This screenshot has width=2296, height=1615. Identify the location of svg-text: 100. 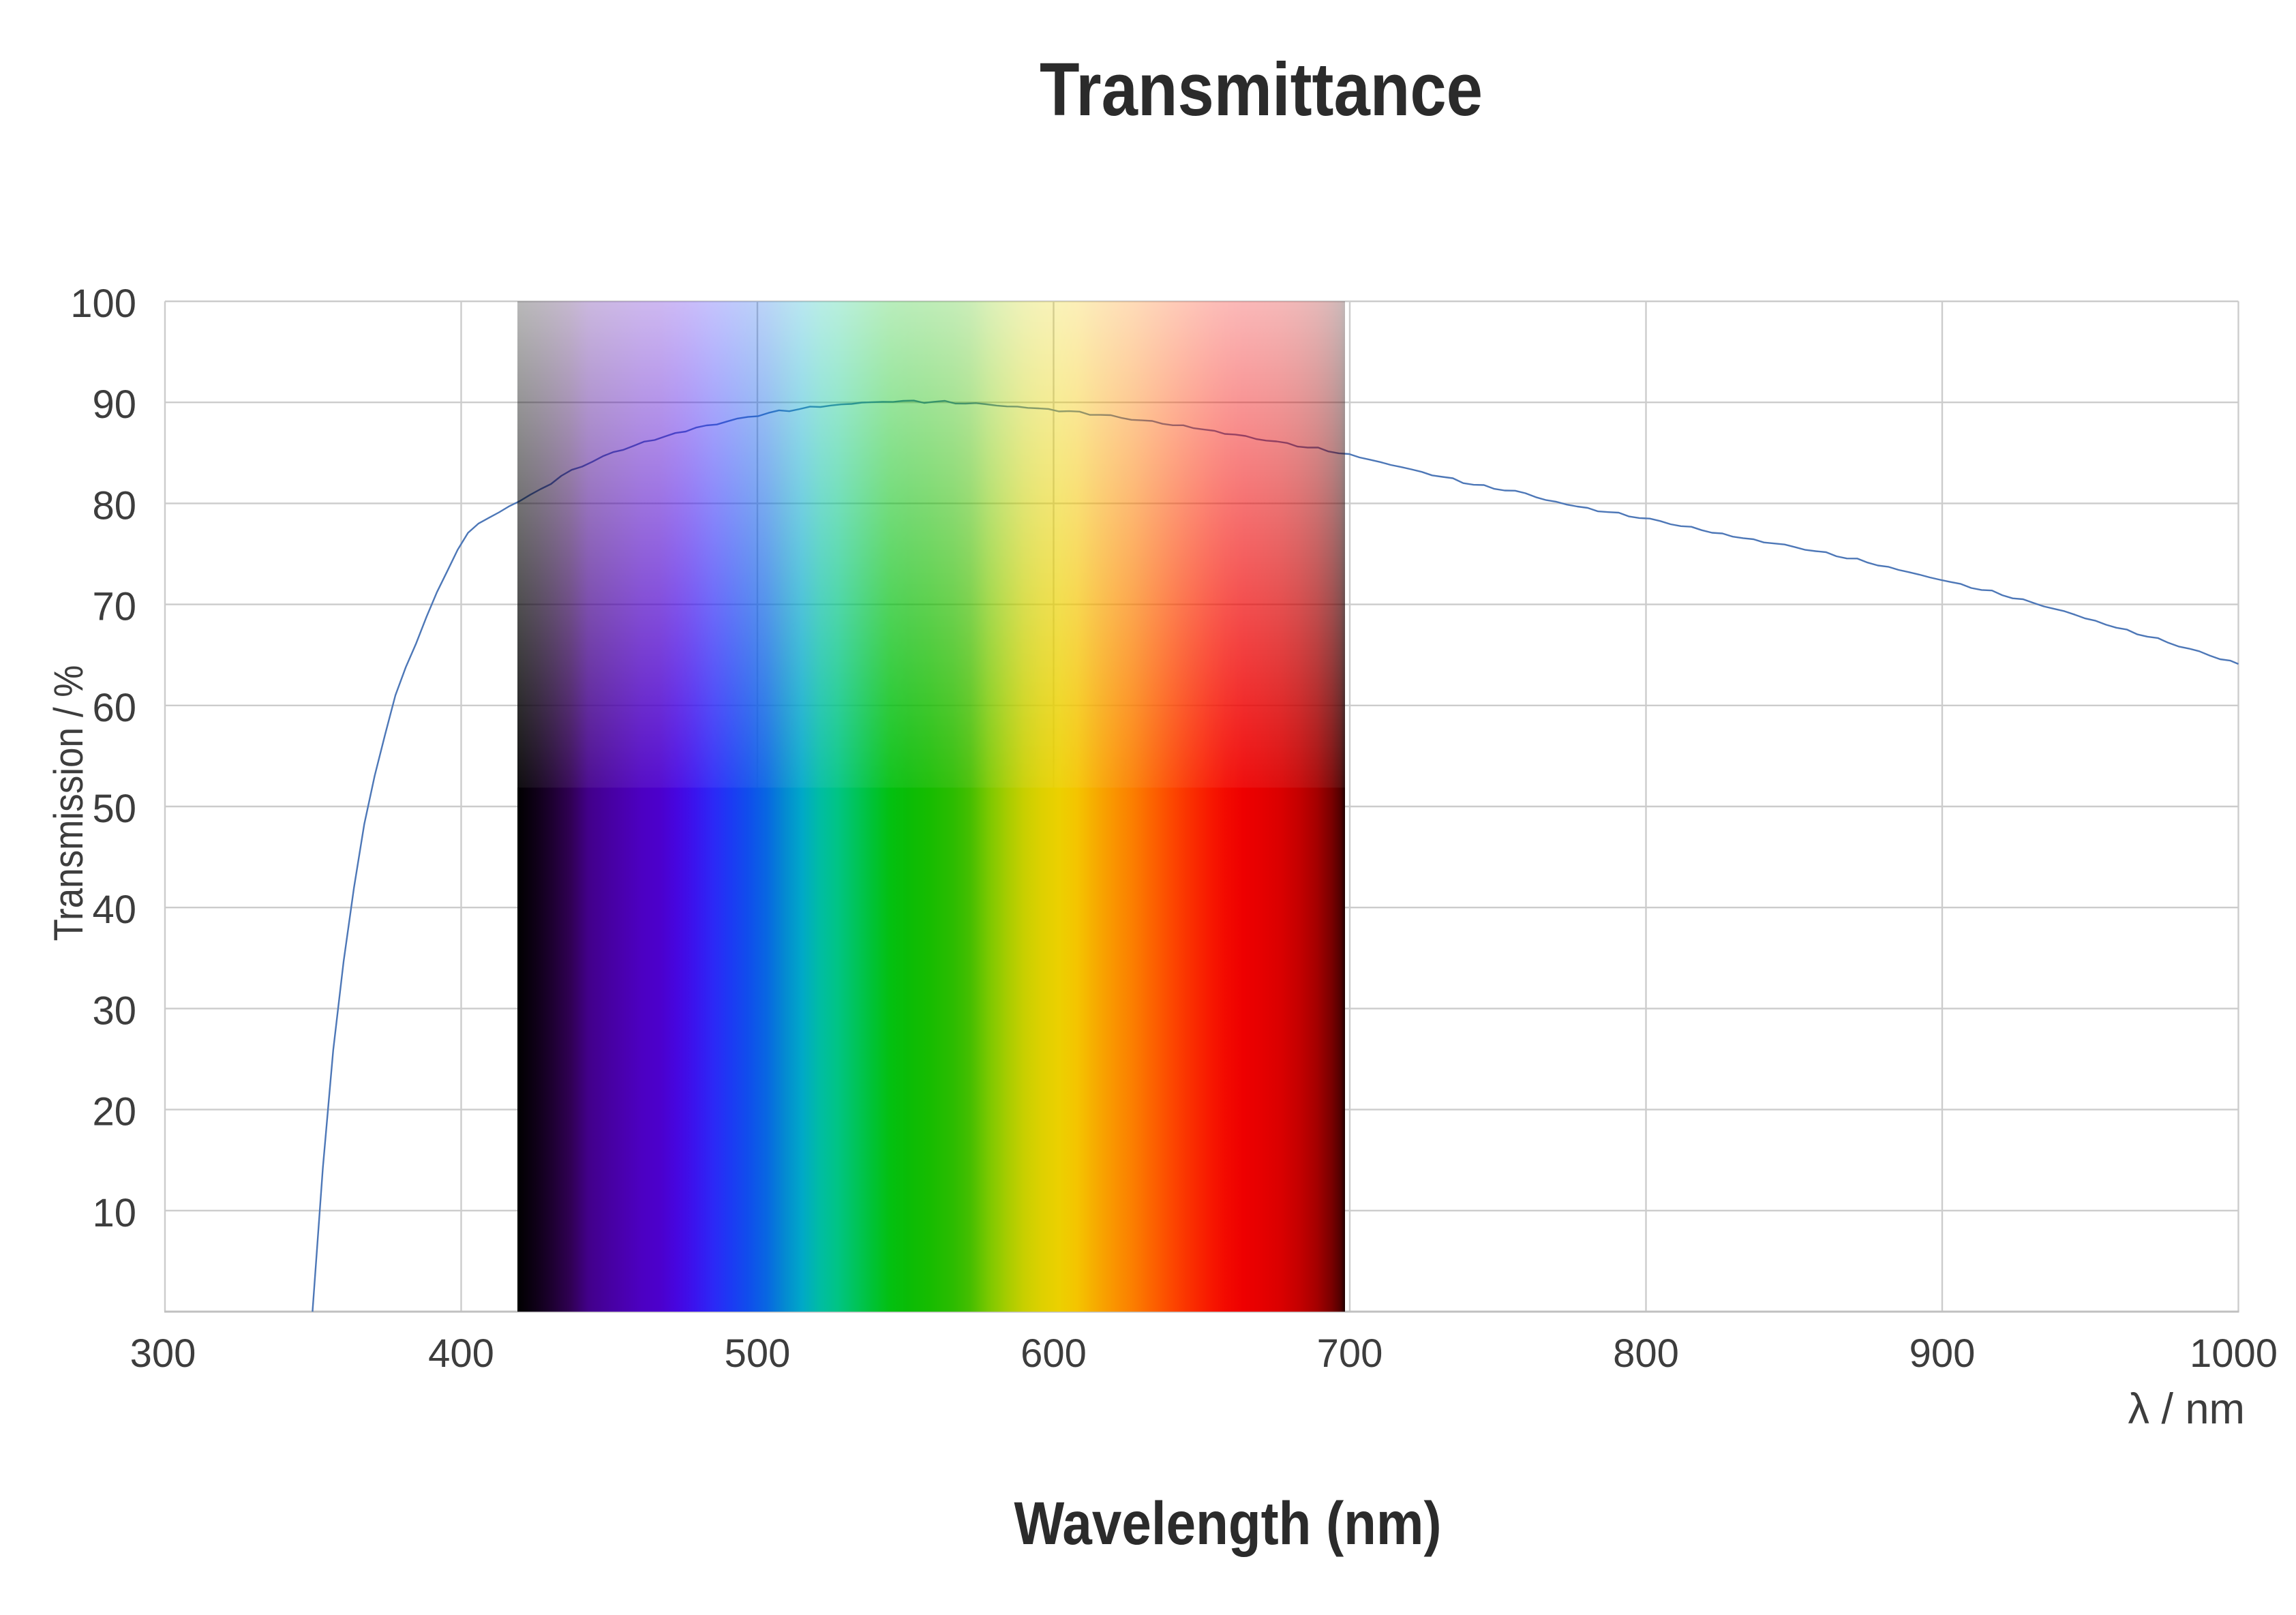
(103, 304).